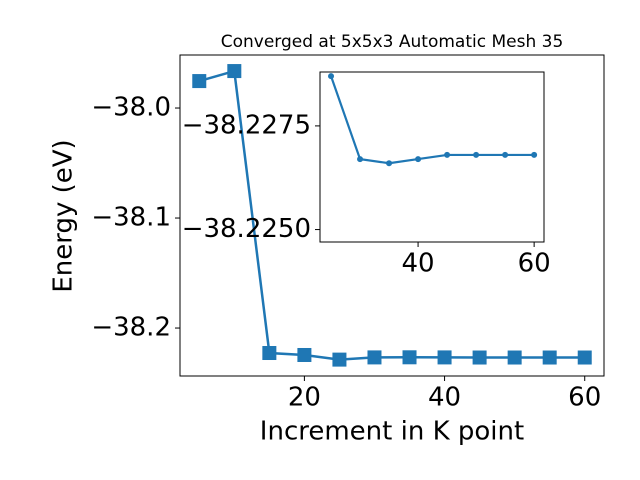 This screenshot has height=480, width=640. What do you see at coordinates (432, 120) in the screenshot?
I see `series-line` at bounding box center [432, 120].